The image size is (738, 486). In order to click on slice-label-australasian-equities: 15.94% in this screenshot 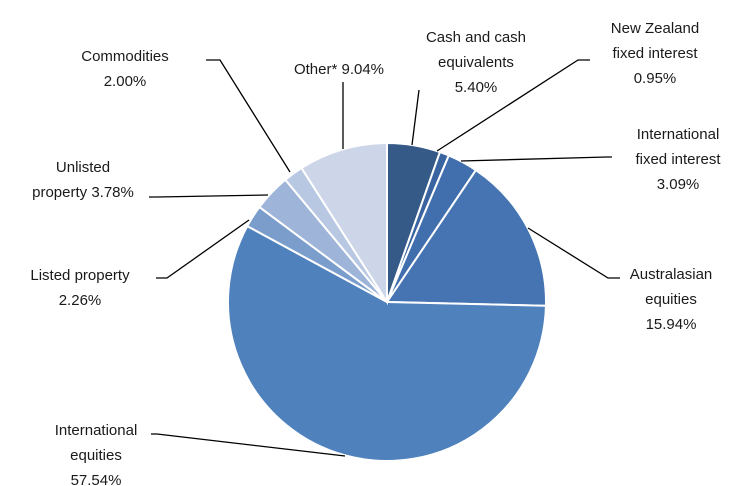, I will do `click(671, 324)`.